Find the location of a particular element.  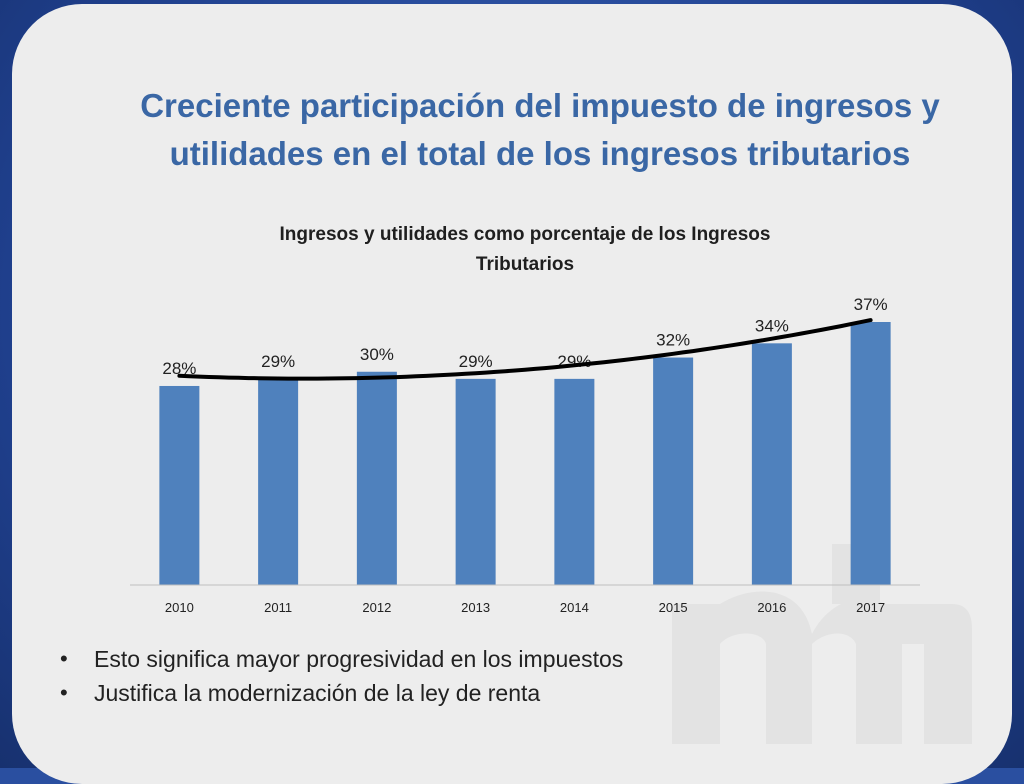

data-label-2016: 34% is located at coordinates (772, 325).